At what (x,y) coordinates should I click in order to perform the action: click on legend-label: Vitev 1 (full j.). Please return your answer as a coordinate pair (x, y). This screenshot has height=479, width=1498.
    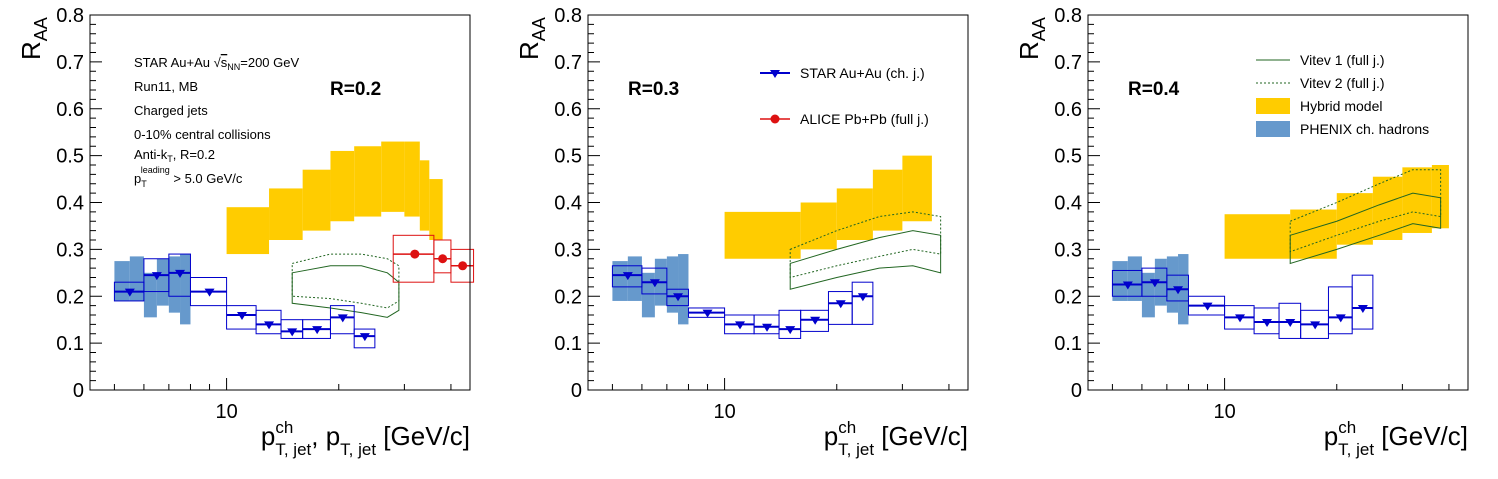
    Looking at the image, I should click on (1342, 60).